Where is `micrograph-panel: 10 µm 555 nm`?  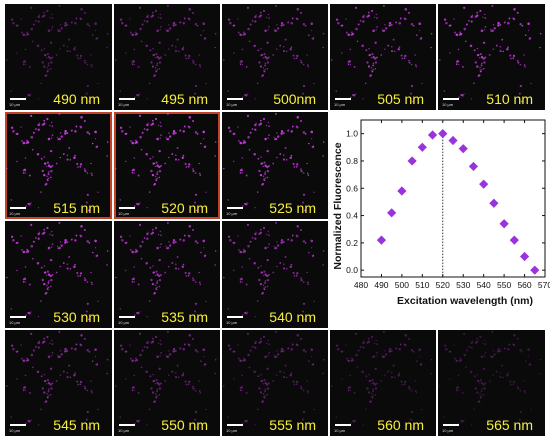
micrograph-panel: 10 µm 555 nm is located at coordinates (275, 383).